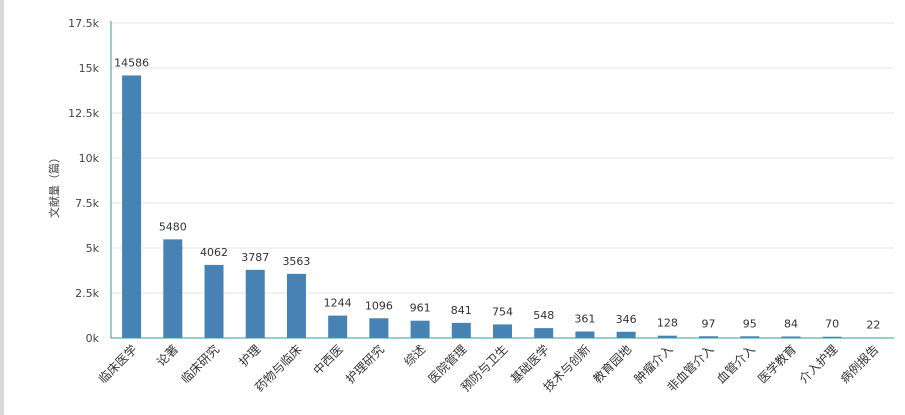  Describe the element at coordinates (89, 158) in the screenshot. I see `y-tick-label: 10k` at that location.